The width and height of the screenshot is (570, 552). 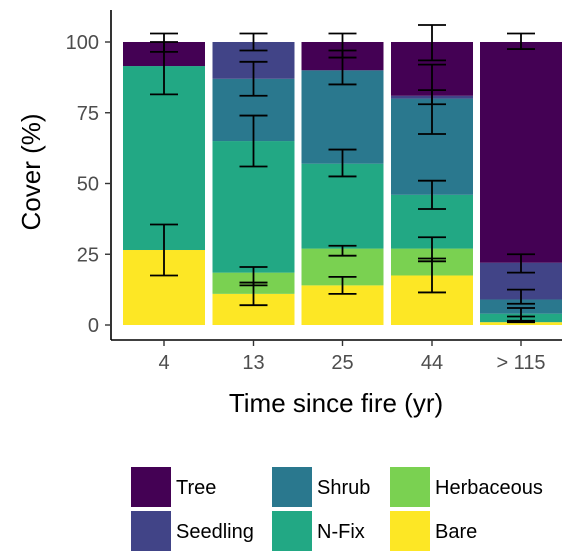 I want to click on legend-item-seedling: Seedling, so click(x=192, y=531).